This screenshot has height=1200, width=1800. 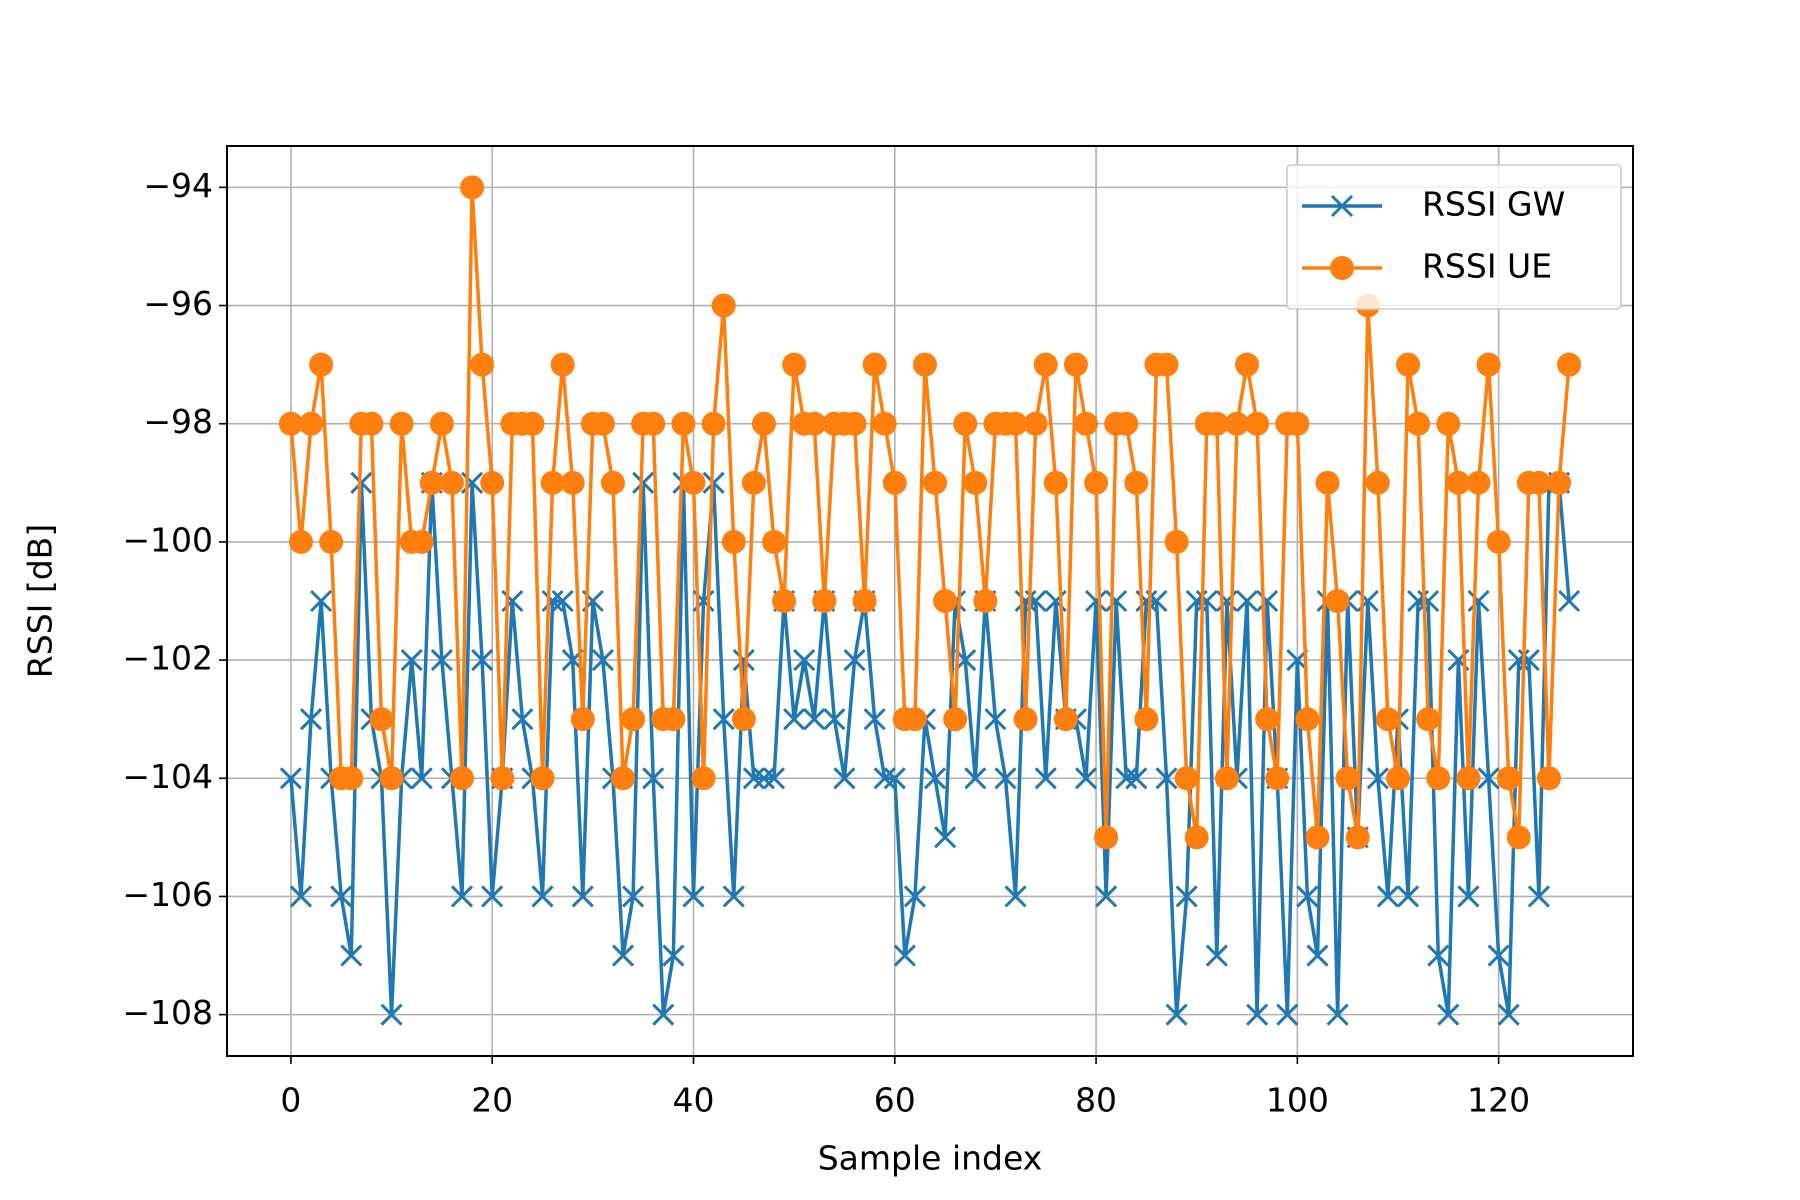 I want to click on legend-label: RSSI UE, so click(x=1487, y=266).